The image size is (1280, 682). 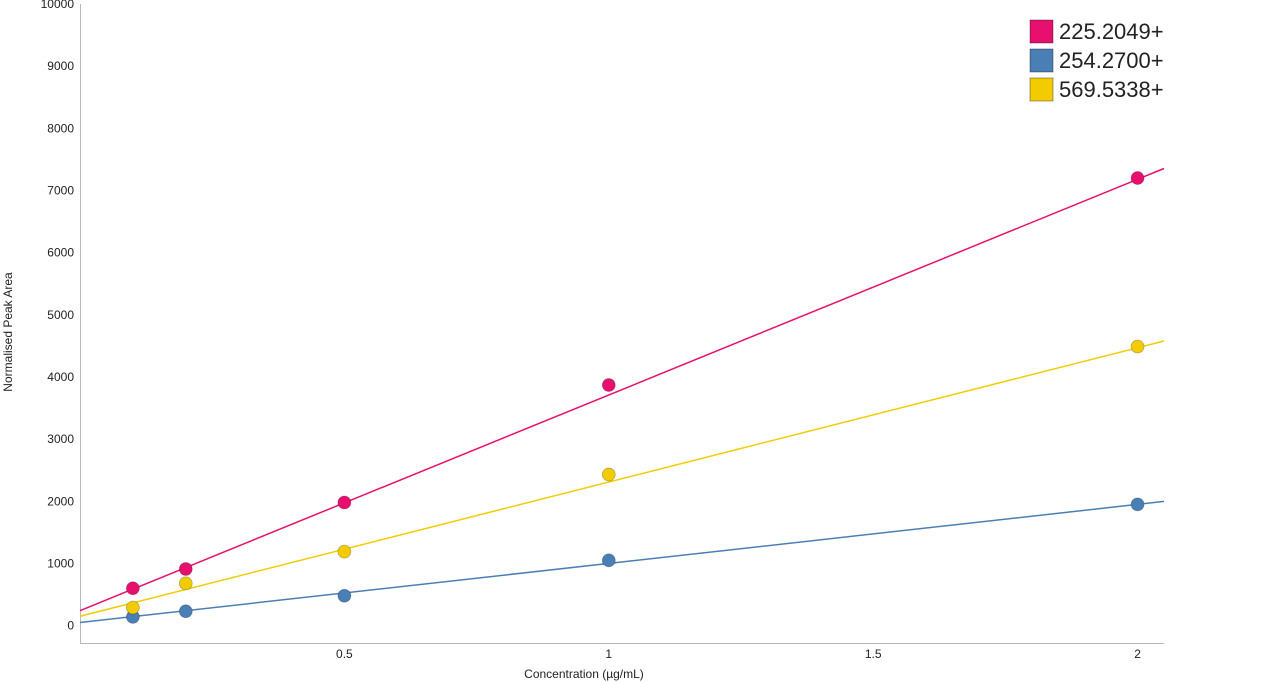 I want to click on y-axis-label: Normalised Peak Area, so click(x=8, y=332).